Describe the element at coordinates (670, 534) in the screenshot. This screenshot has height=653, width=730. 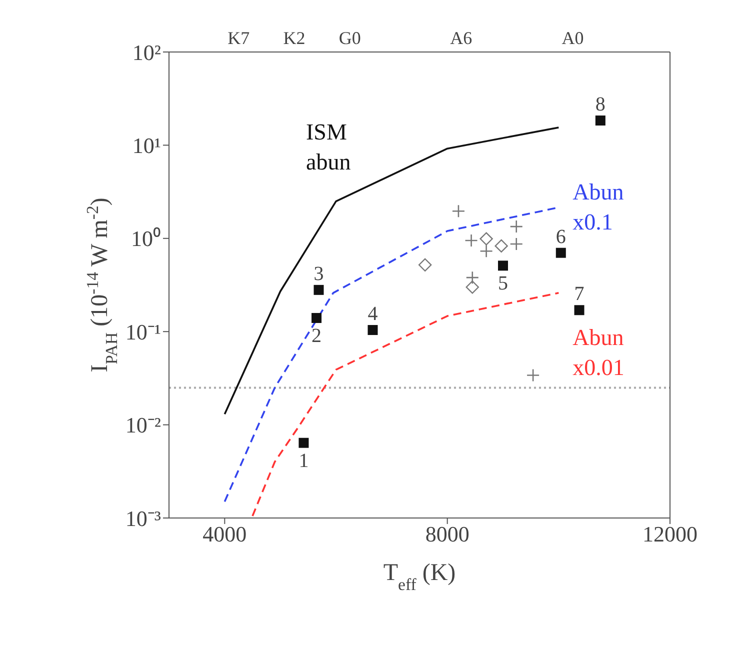
I see `x-tick-label: 12000` at that location.